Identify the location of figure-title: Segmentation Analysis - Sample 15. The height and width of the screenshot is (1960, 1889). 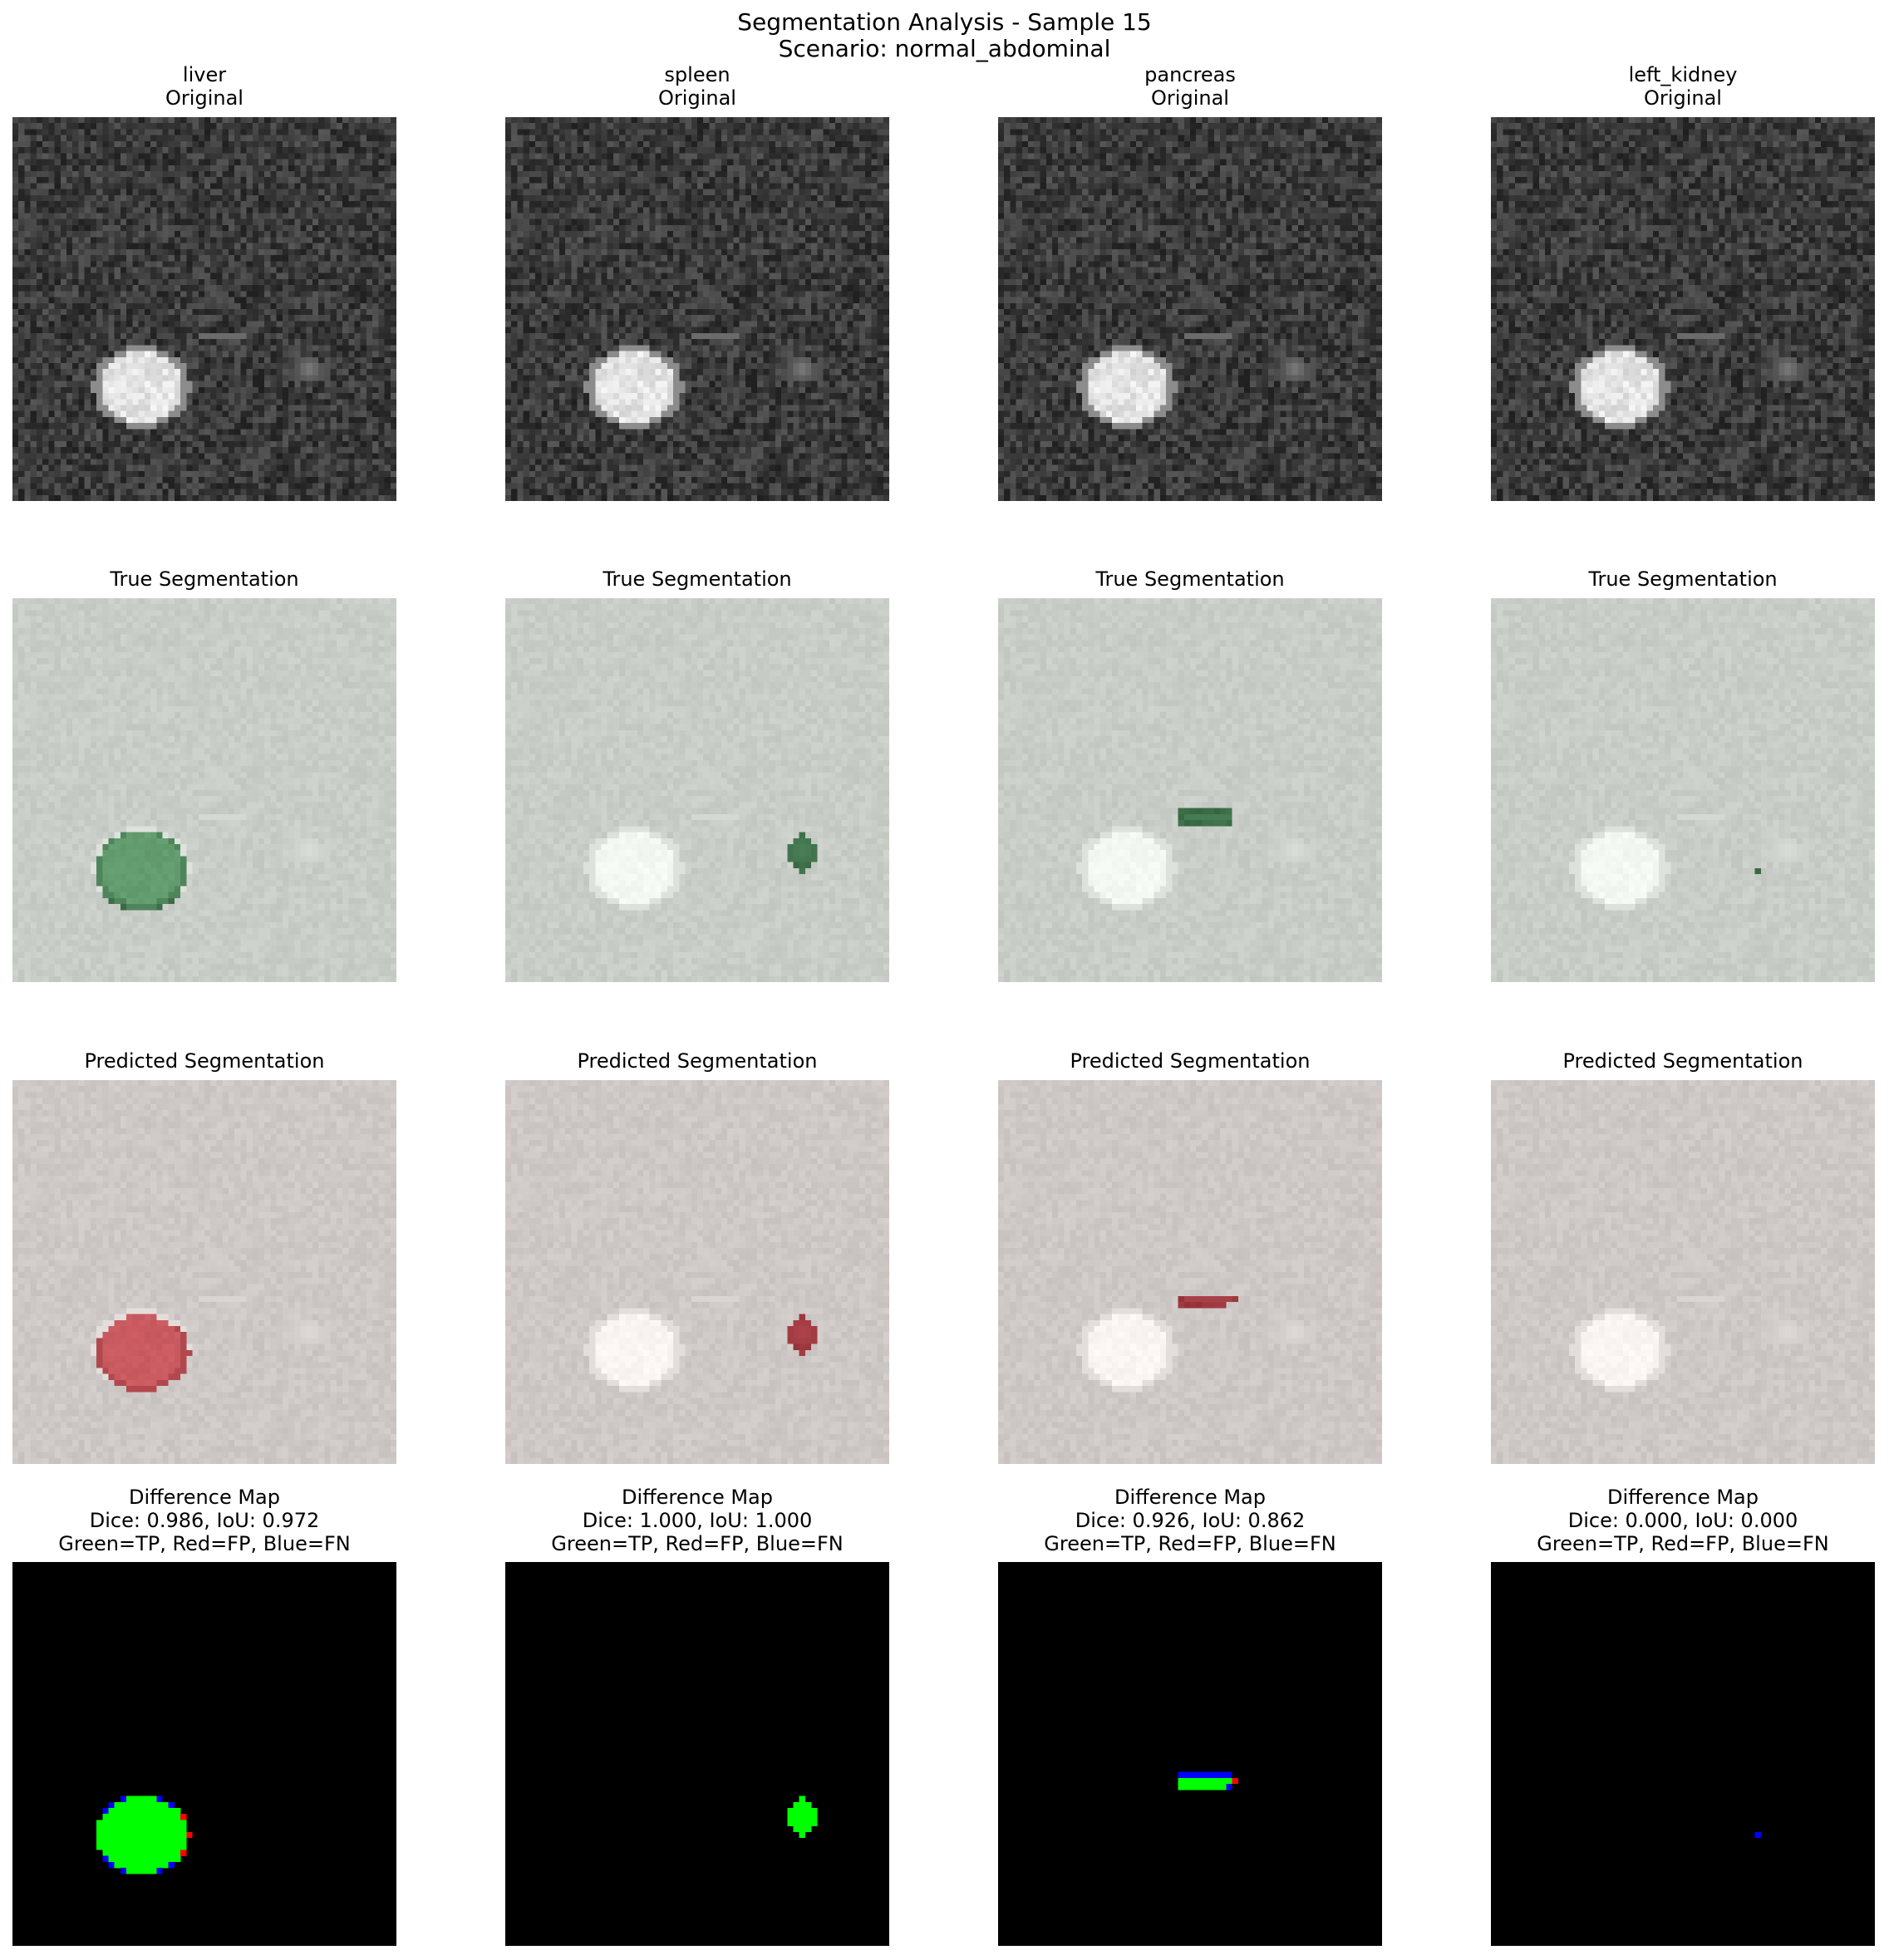
(944, 22).